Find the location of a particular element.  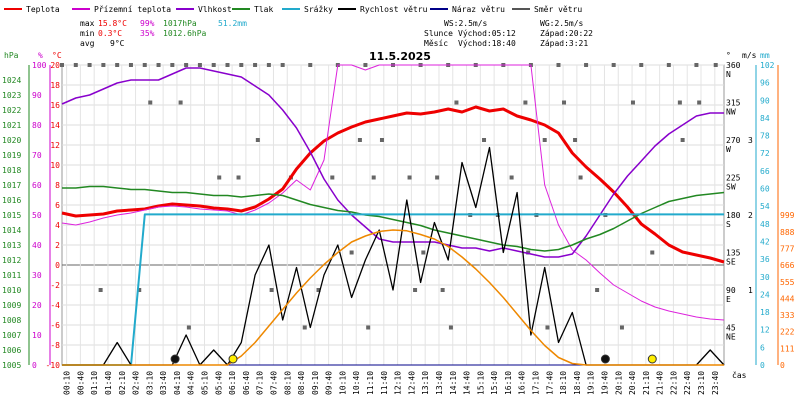

wind-dir-tick-label: 90 is located at coordinates (731, 290).